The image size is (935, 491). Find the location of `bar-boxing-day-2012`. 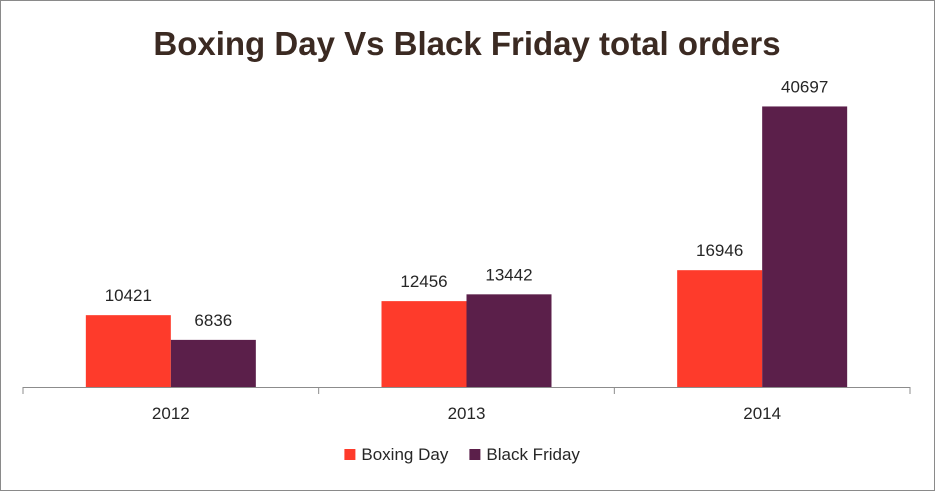

bar-boxing-day-2012 is located at coordinates (128, 351).